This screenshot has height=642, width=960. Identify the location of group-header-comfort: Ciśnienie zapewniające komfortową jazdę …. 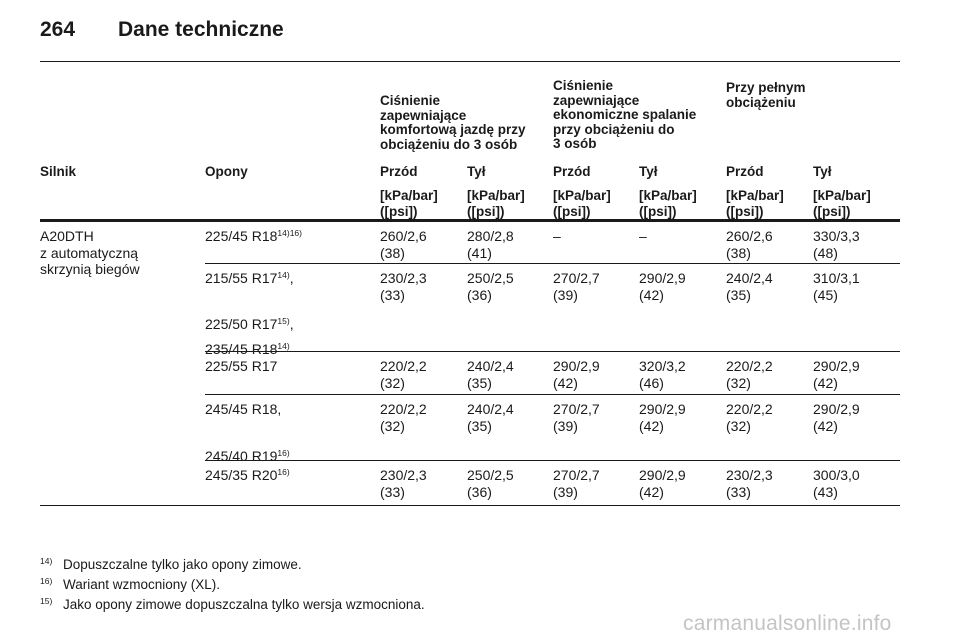
(453, 122).